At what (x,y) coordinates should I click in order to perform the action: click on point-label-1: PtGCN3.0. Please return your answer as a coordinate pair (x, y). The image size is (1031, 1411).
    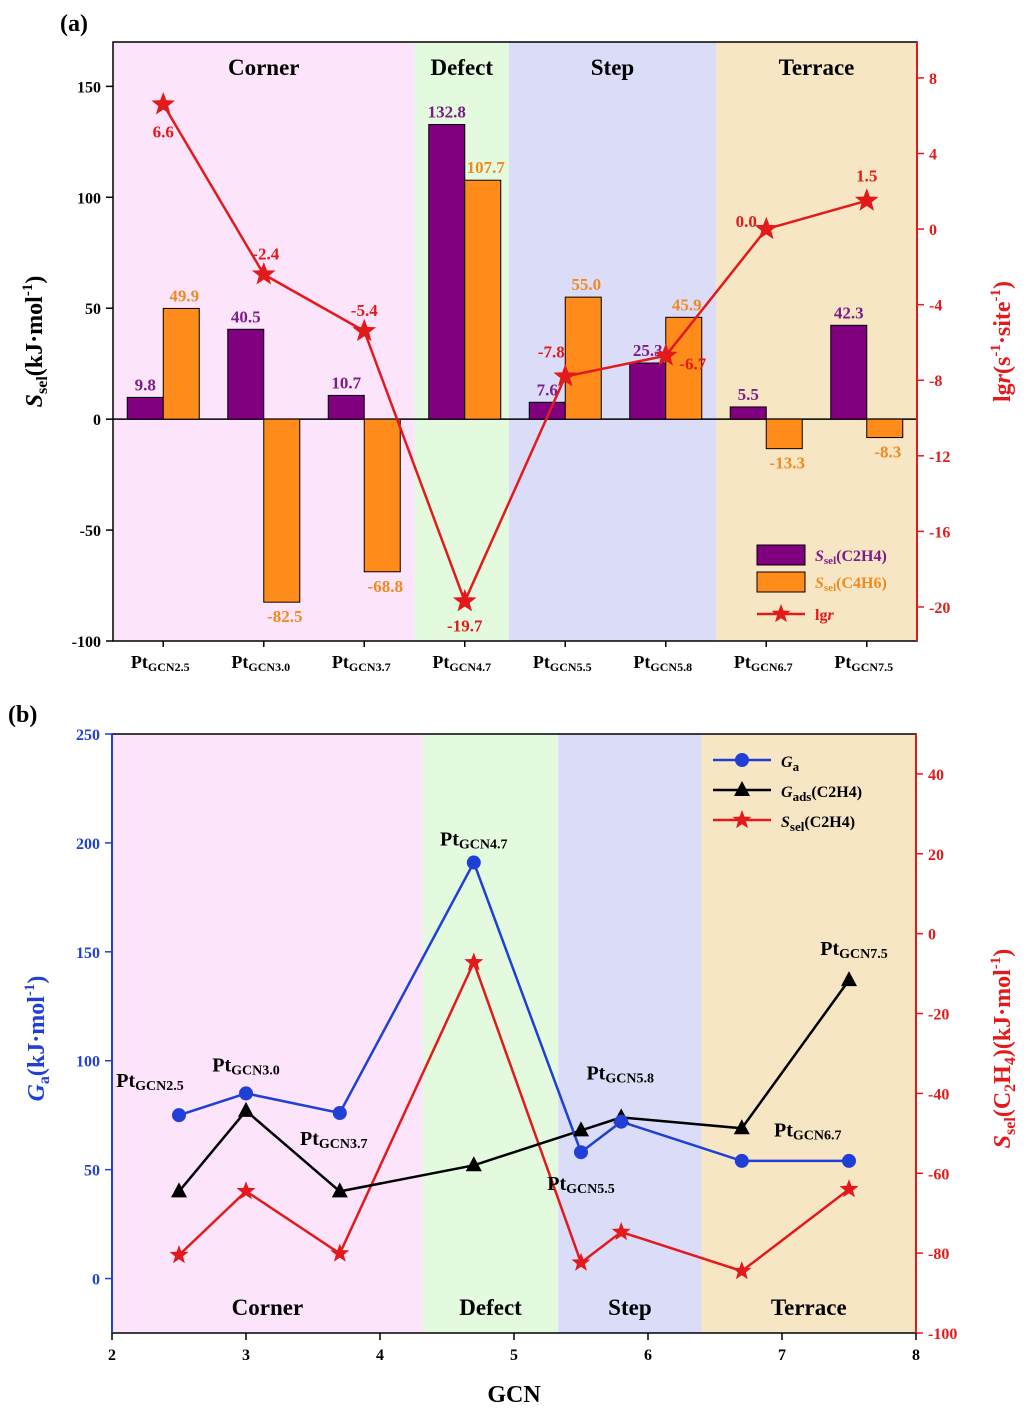
    Looking at the image, I should click on (246, 1066).